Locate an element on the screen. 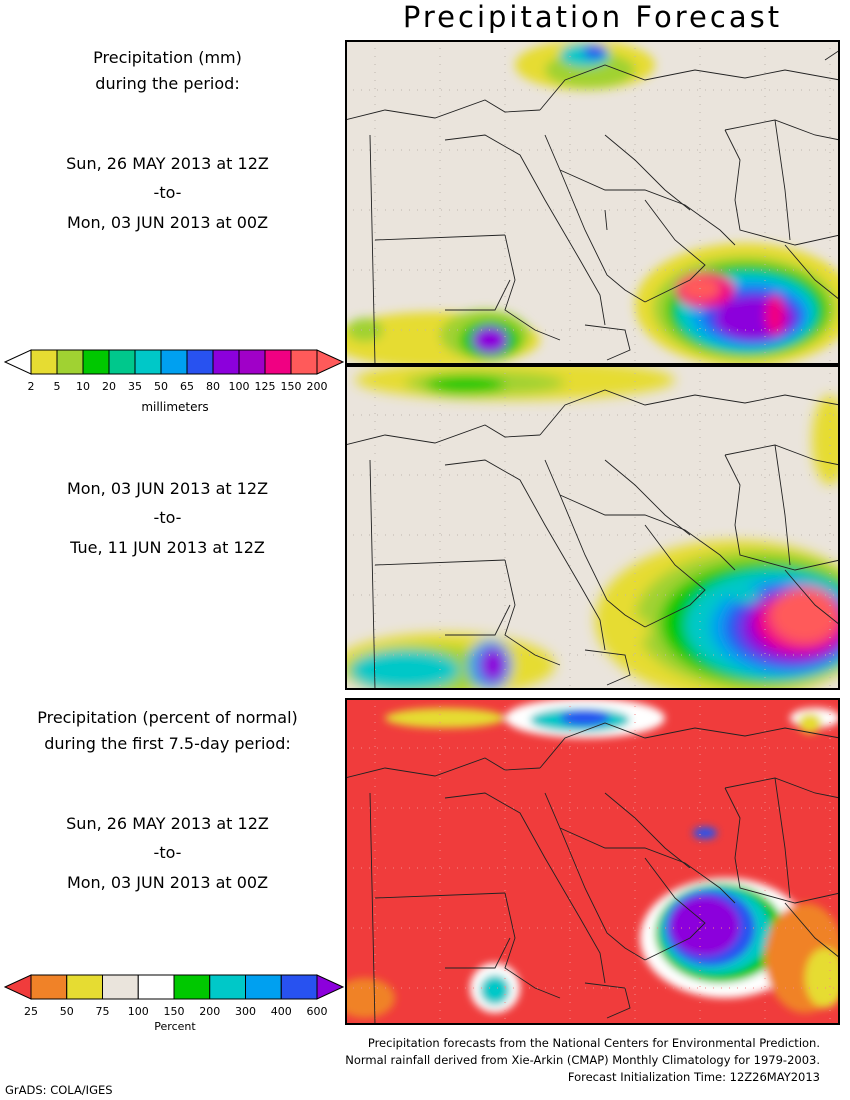 Image resolution: width=850 pixels, height=1100 pixels. panel3-start-date: Sun, 26 MAY 2013 at 12Z is located at coordinates (167, 823).